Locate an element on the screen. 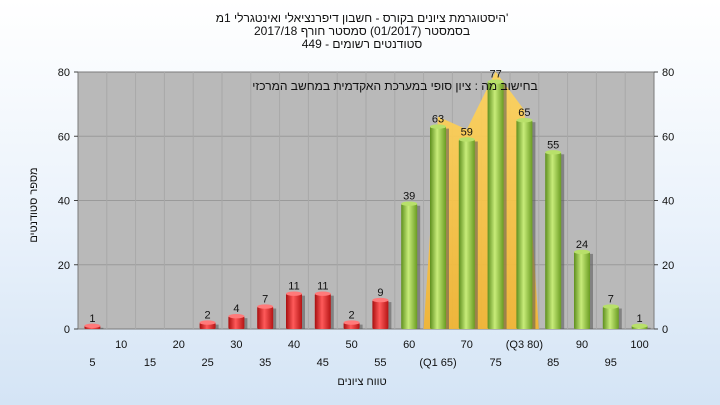 Image resolution: width=720 pixels, height=405 pixels. quartile-band is located at coordinates (481, 200).